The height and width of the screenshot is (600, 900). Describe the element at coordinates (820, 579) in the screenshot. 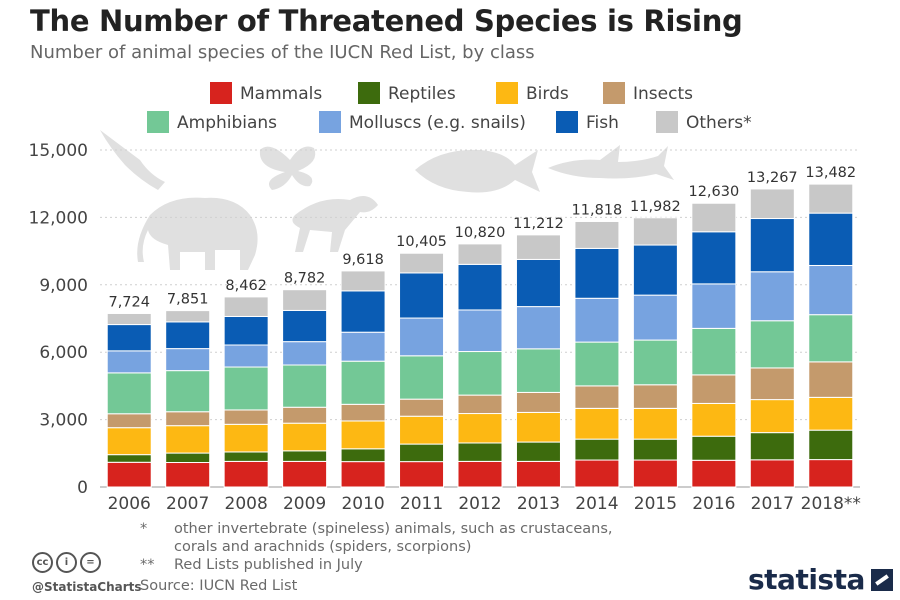

I see `statista-logo: statista` at that location.